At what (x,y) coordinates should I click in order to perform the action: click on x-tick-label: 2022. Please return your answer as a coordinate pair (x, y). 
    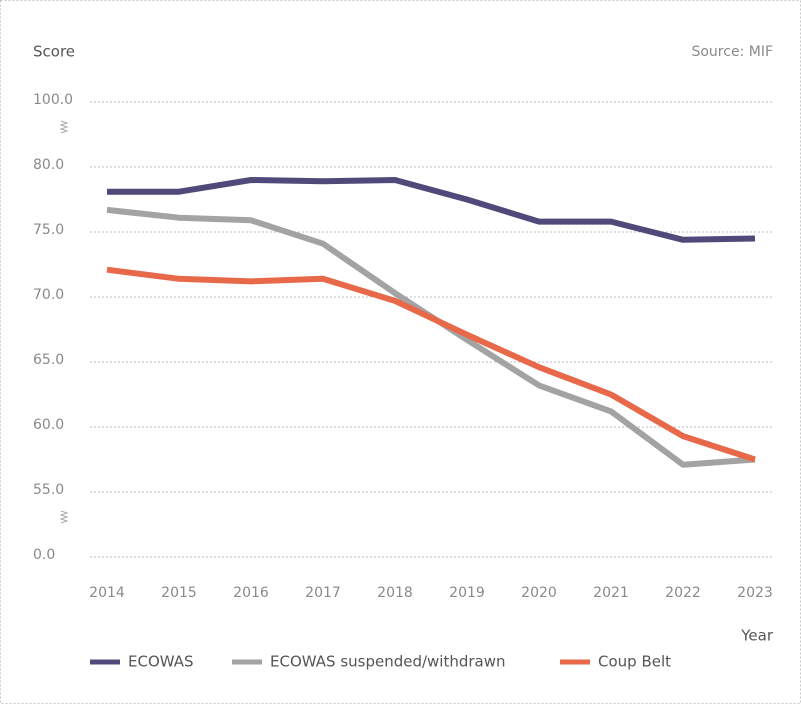
    Looking at the image, I should click on (683, 593).